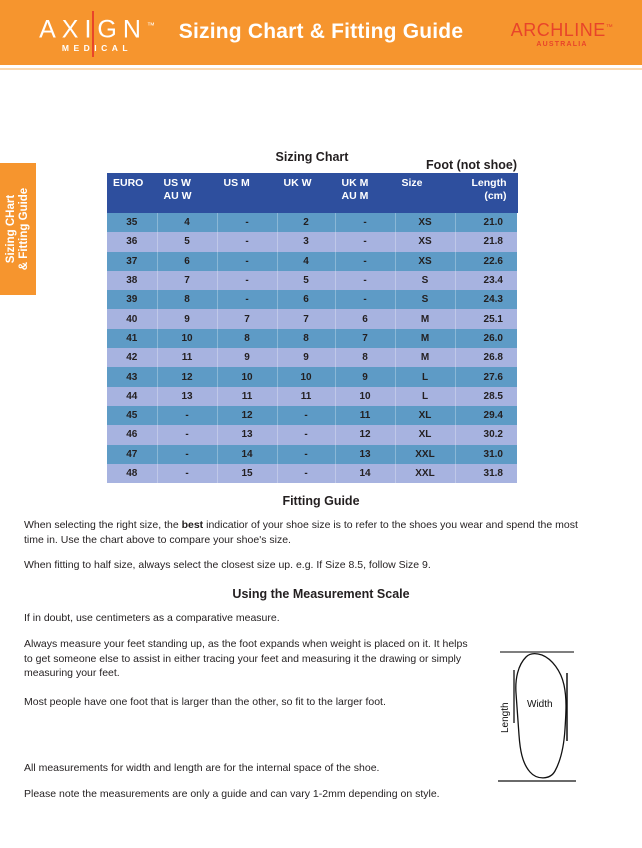 The width and height of the screenshot is (642, 848). Describe the element at coordinates (365, 454) in the screenshot. I see `table-cell-uk-m: 13` at that location.